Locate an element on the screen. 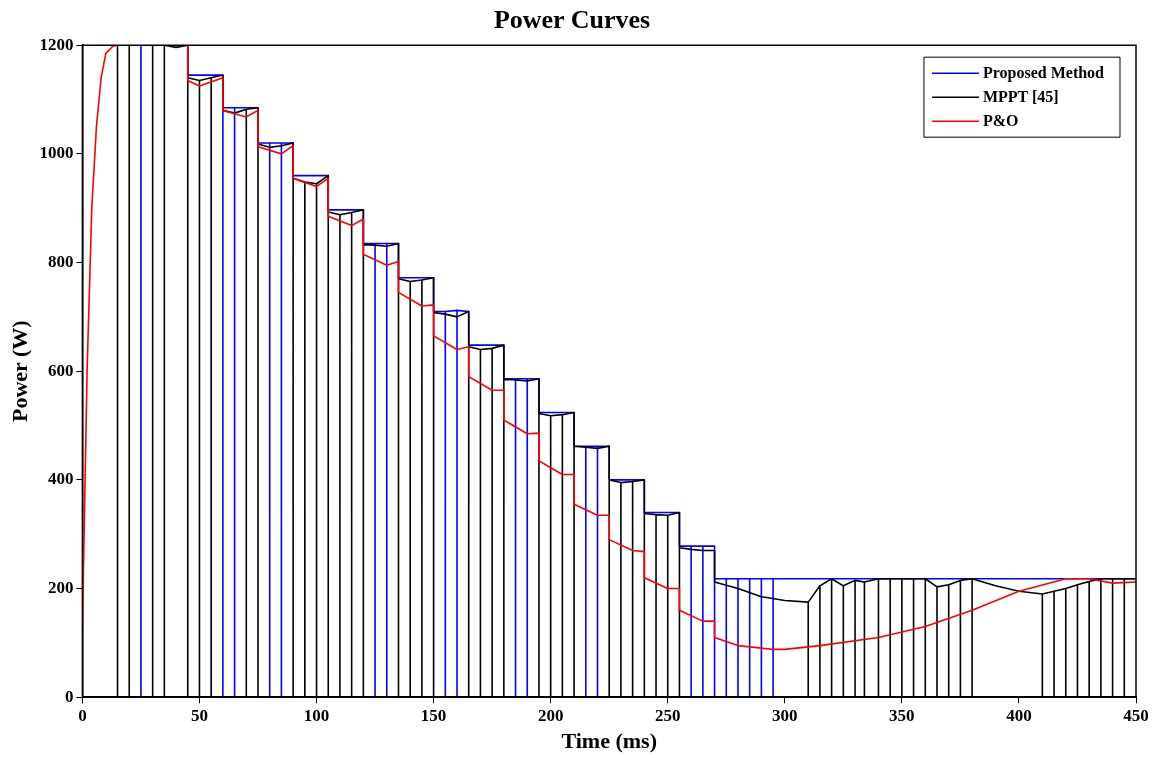 The width and height of the screenshot is (1160, 758). legend-label: P&O is located at coordinates (1000, 121).